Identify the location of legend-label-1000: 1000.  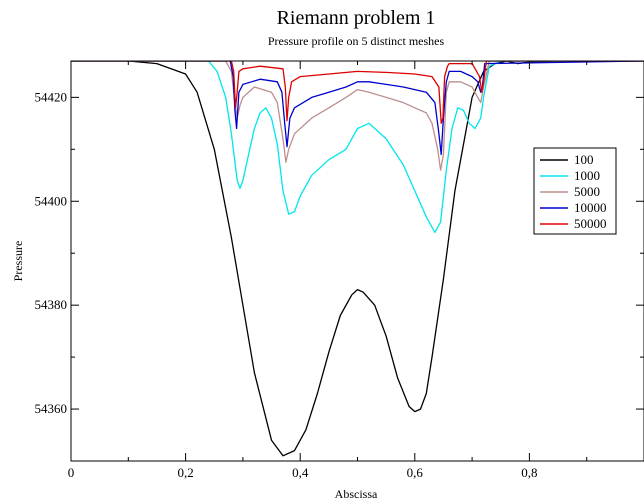
(587, 175).